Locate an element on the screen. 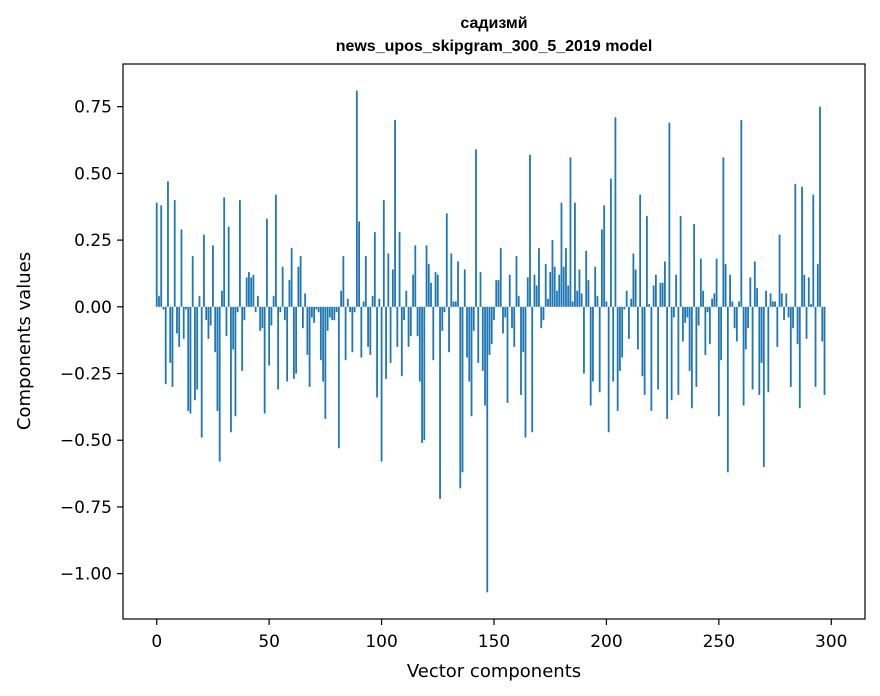 The height and width of the screenshot is (696, 880). y-tick-label: 0.75 is located at coordinates (93, 108).